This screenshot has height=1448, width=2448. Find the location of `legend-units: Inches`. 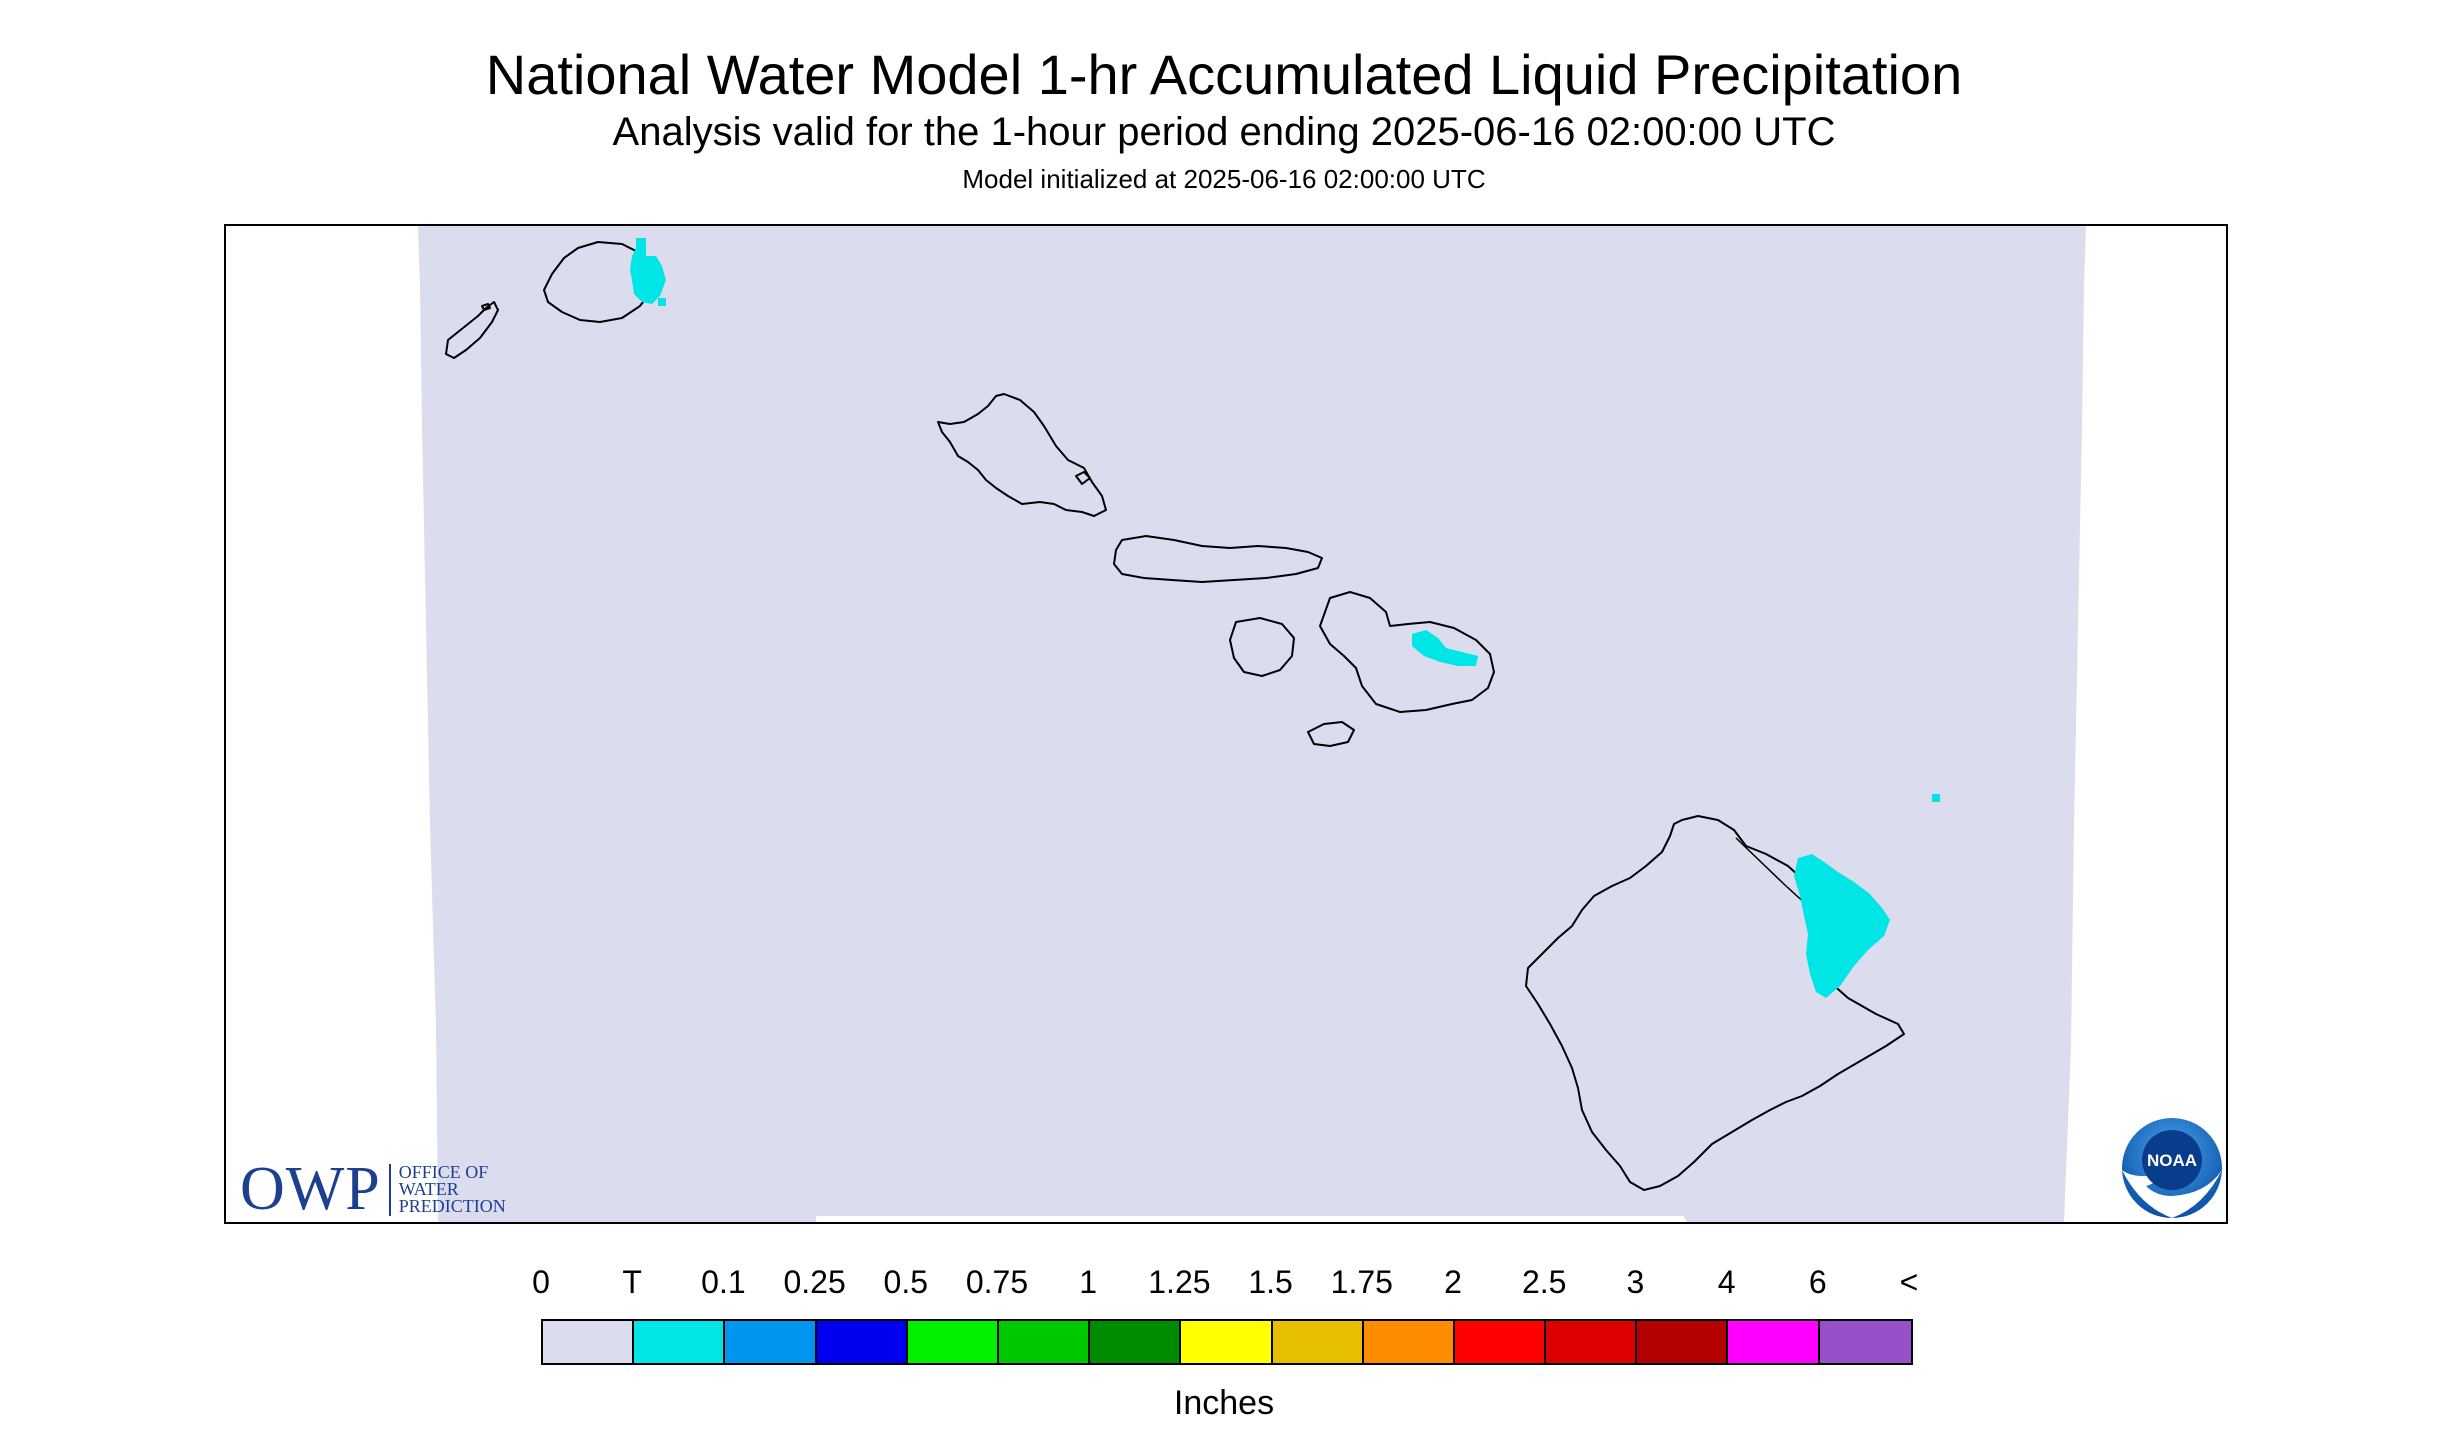

legend-units: Inches is located at coordinates (1224, 1403).